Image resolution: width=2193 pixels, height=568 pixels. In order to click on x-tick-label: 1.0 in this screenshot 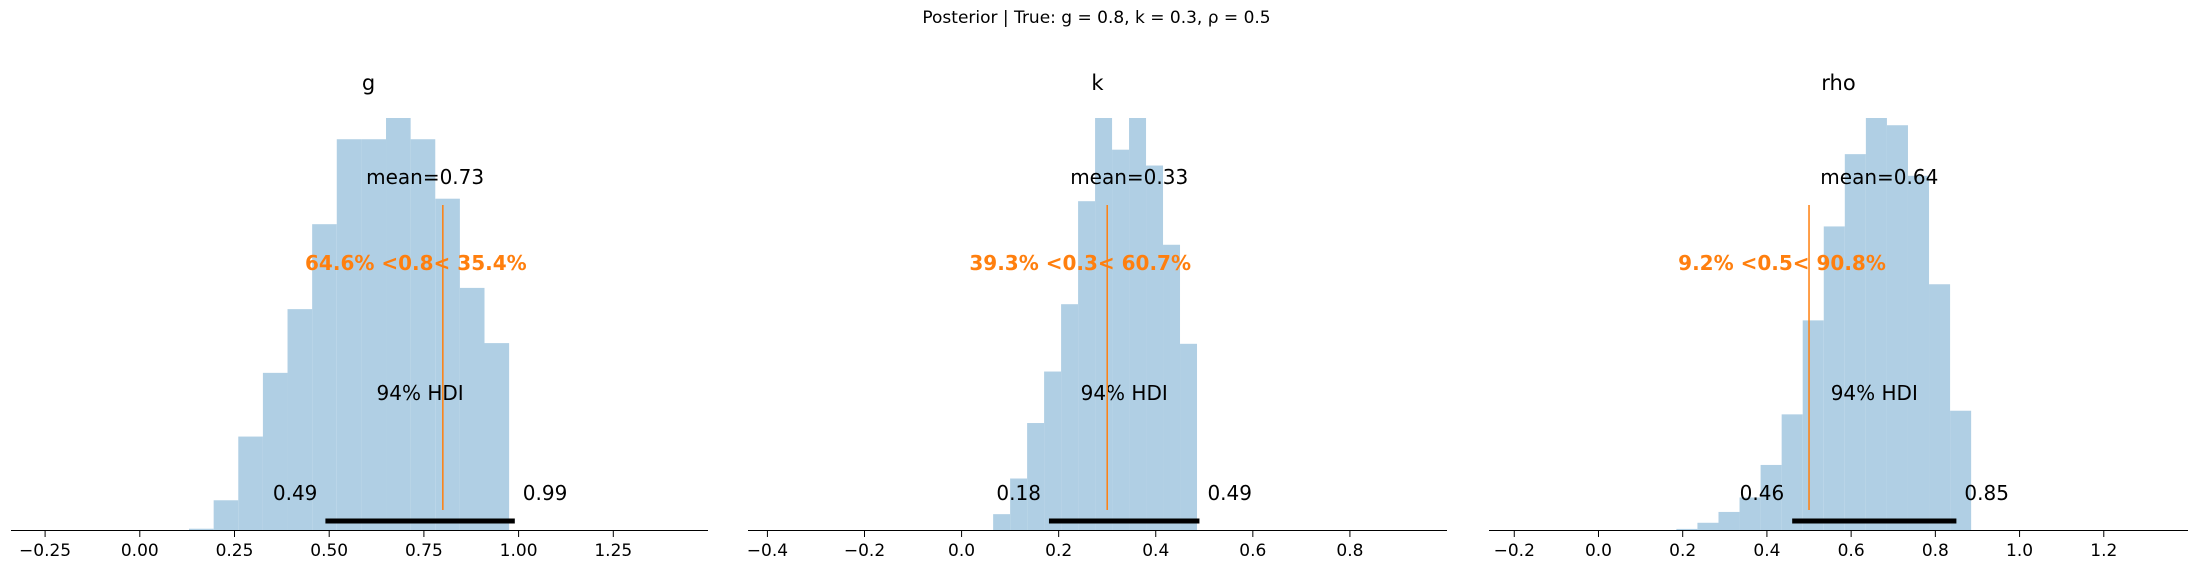, I will do `click(2019, 551)`.